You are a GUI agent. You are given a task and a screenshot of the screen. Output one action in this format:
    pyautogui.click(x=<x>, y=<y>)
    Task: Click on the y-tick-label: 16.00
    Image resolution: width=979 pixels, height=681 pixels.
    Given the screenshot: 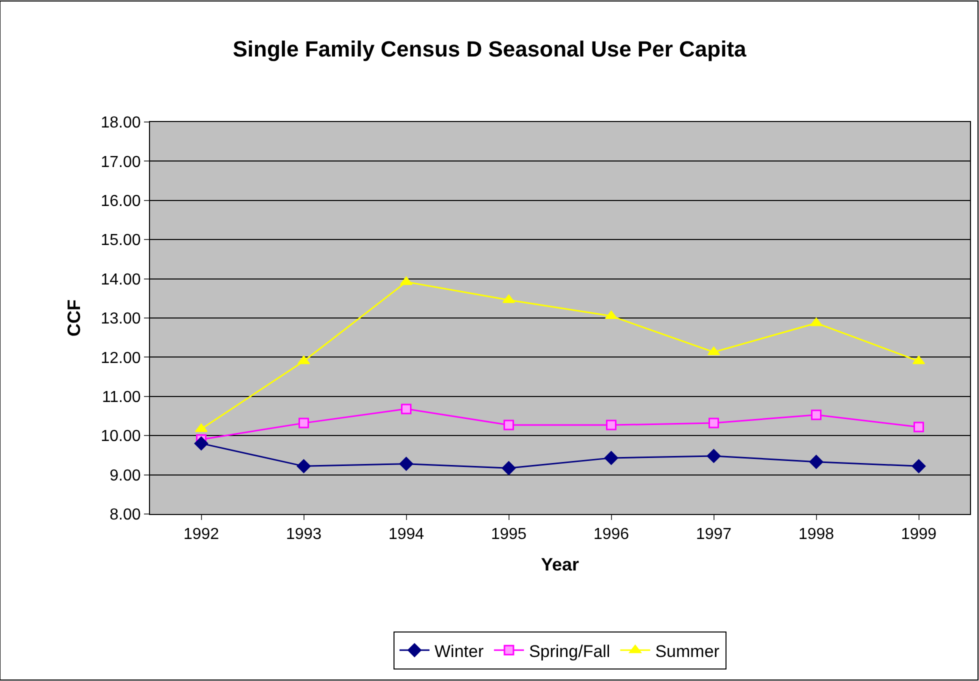 What is the action you would take?
    pyautogui.click(x=120, y=201)
    